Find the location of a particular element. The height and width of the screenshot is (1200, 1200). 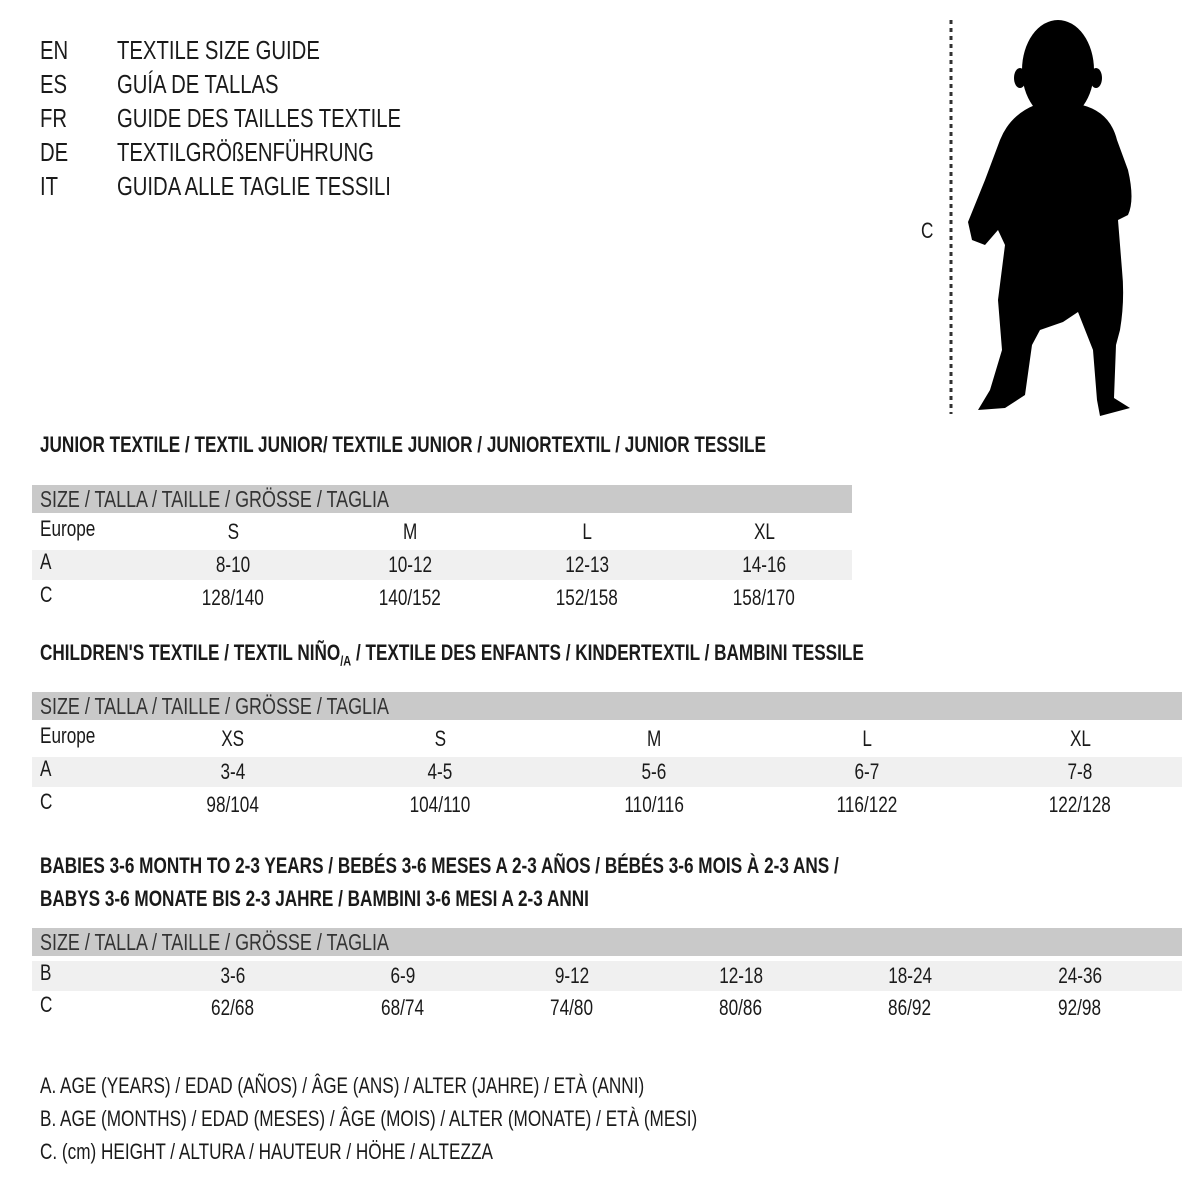

cell: 128/140 is located at coordinates (233, 597).